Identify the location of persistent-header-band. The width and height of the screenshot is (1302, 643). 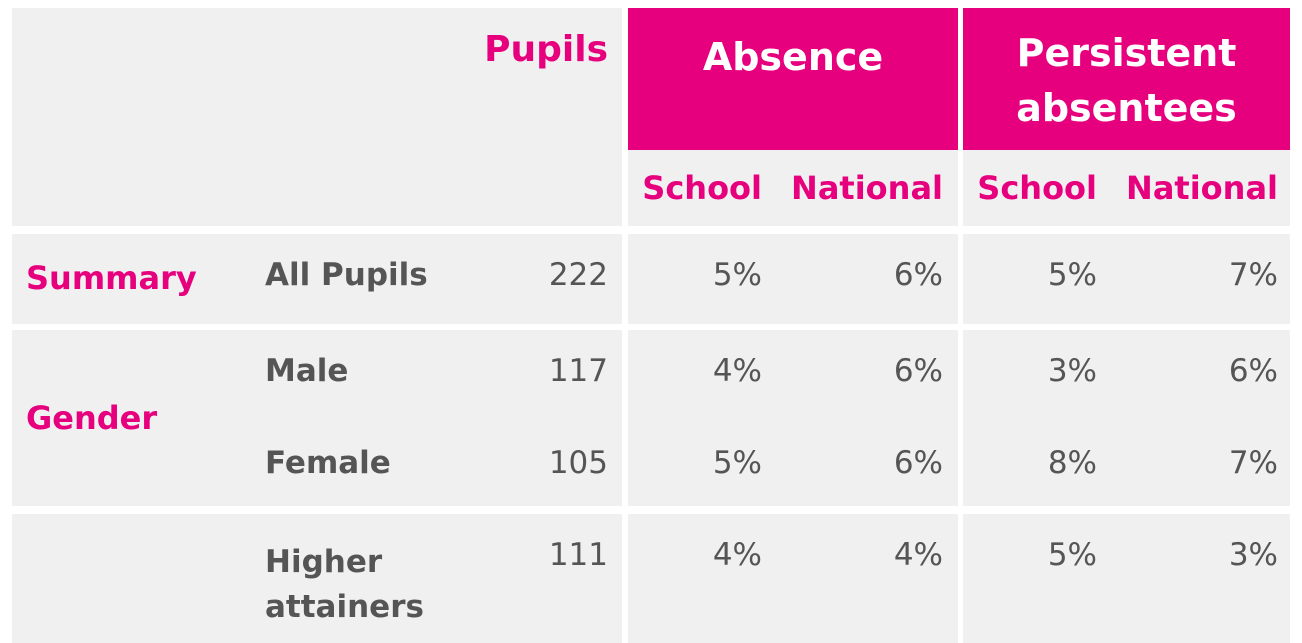
(1126, 79).